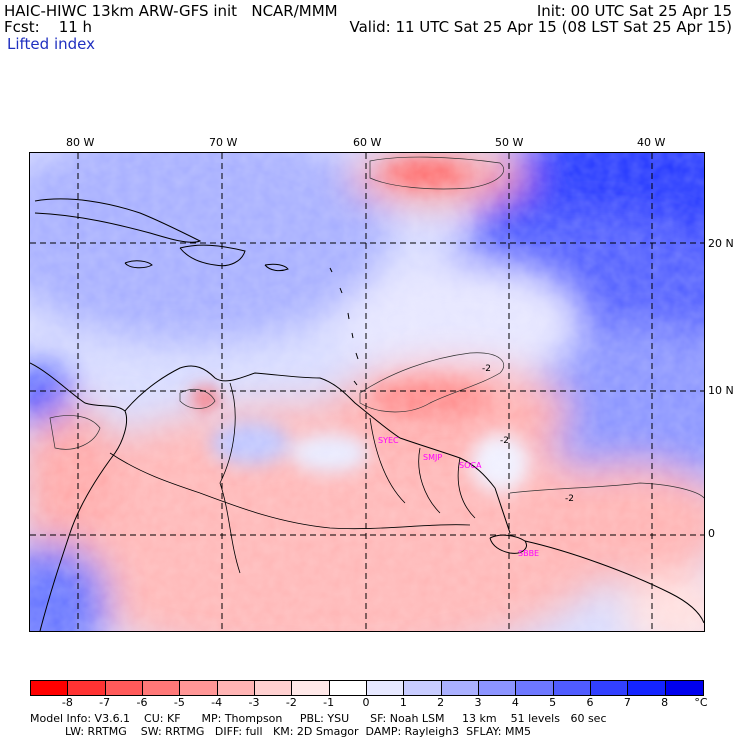 This screenshot has width=740, height=740. Describe the element at coordinates (634, 11) in the screenshot. I see `init-time: Init: 00 UTC Sat 25 Apr 15` at that location.